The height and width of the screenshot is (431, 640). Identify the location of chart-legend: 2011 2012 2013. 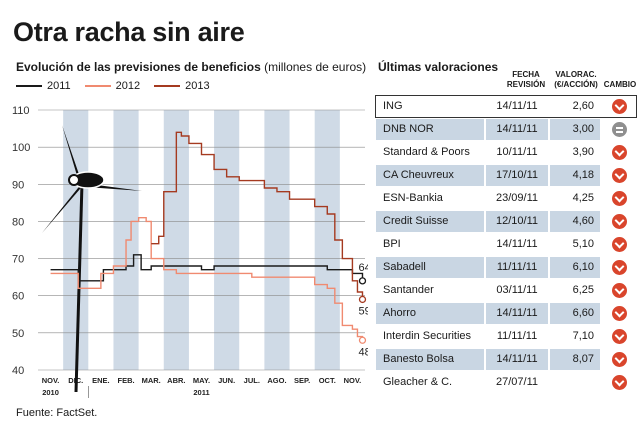
(113, 86).